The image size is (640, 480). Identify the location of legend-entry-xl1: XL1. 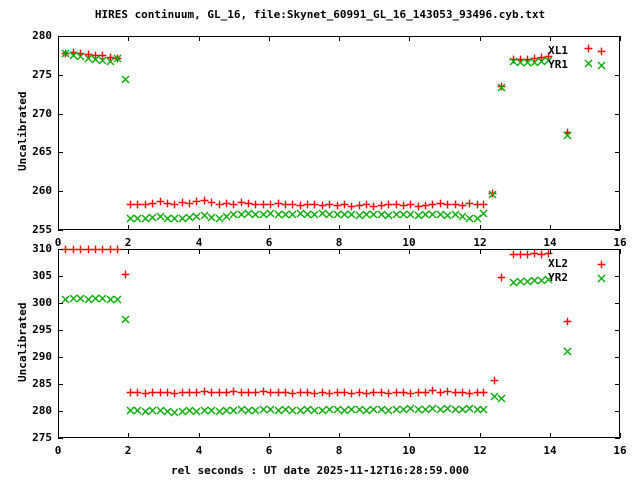
(557, 51).